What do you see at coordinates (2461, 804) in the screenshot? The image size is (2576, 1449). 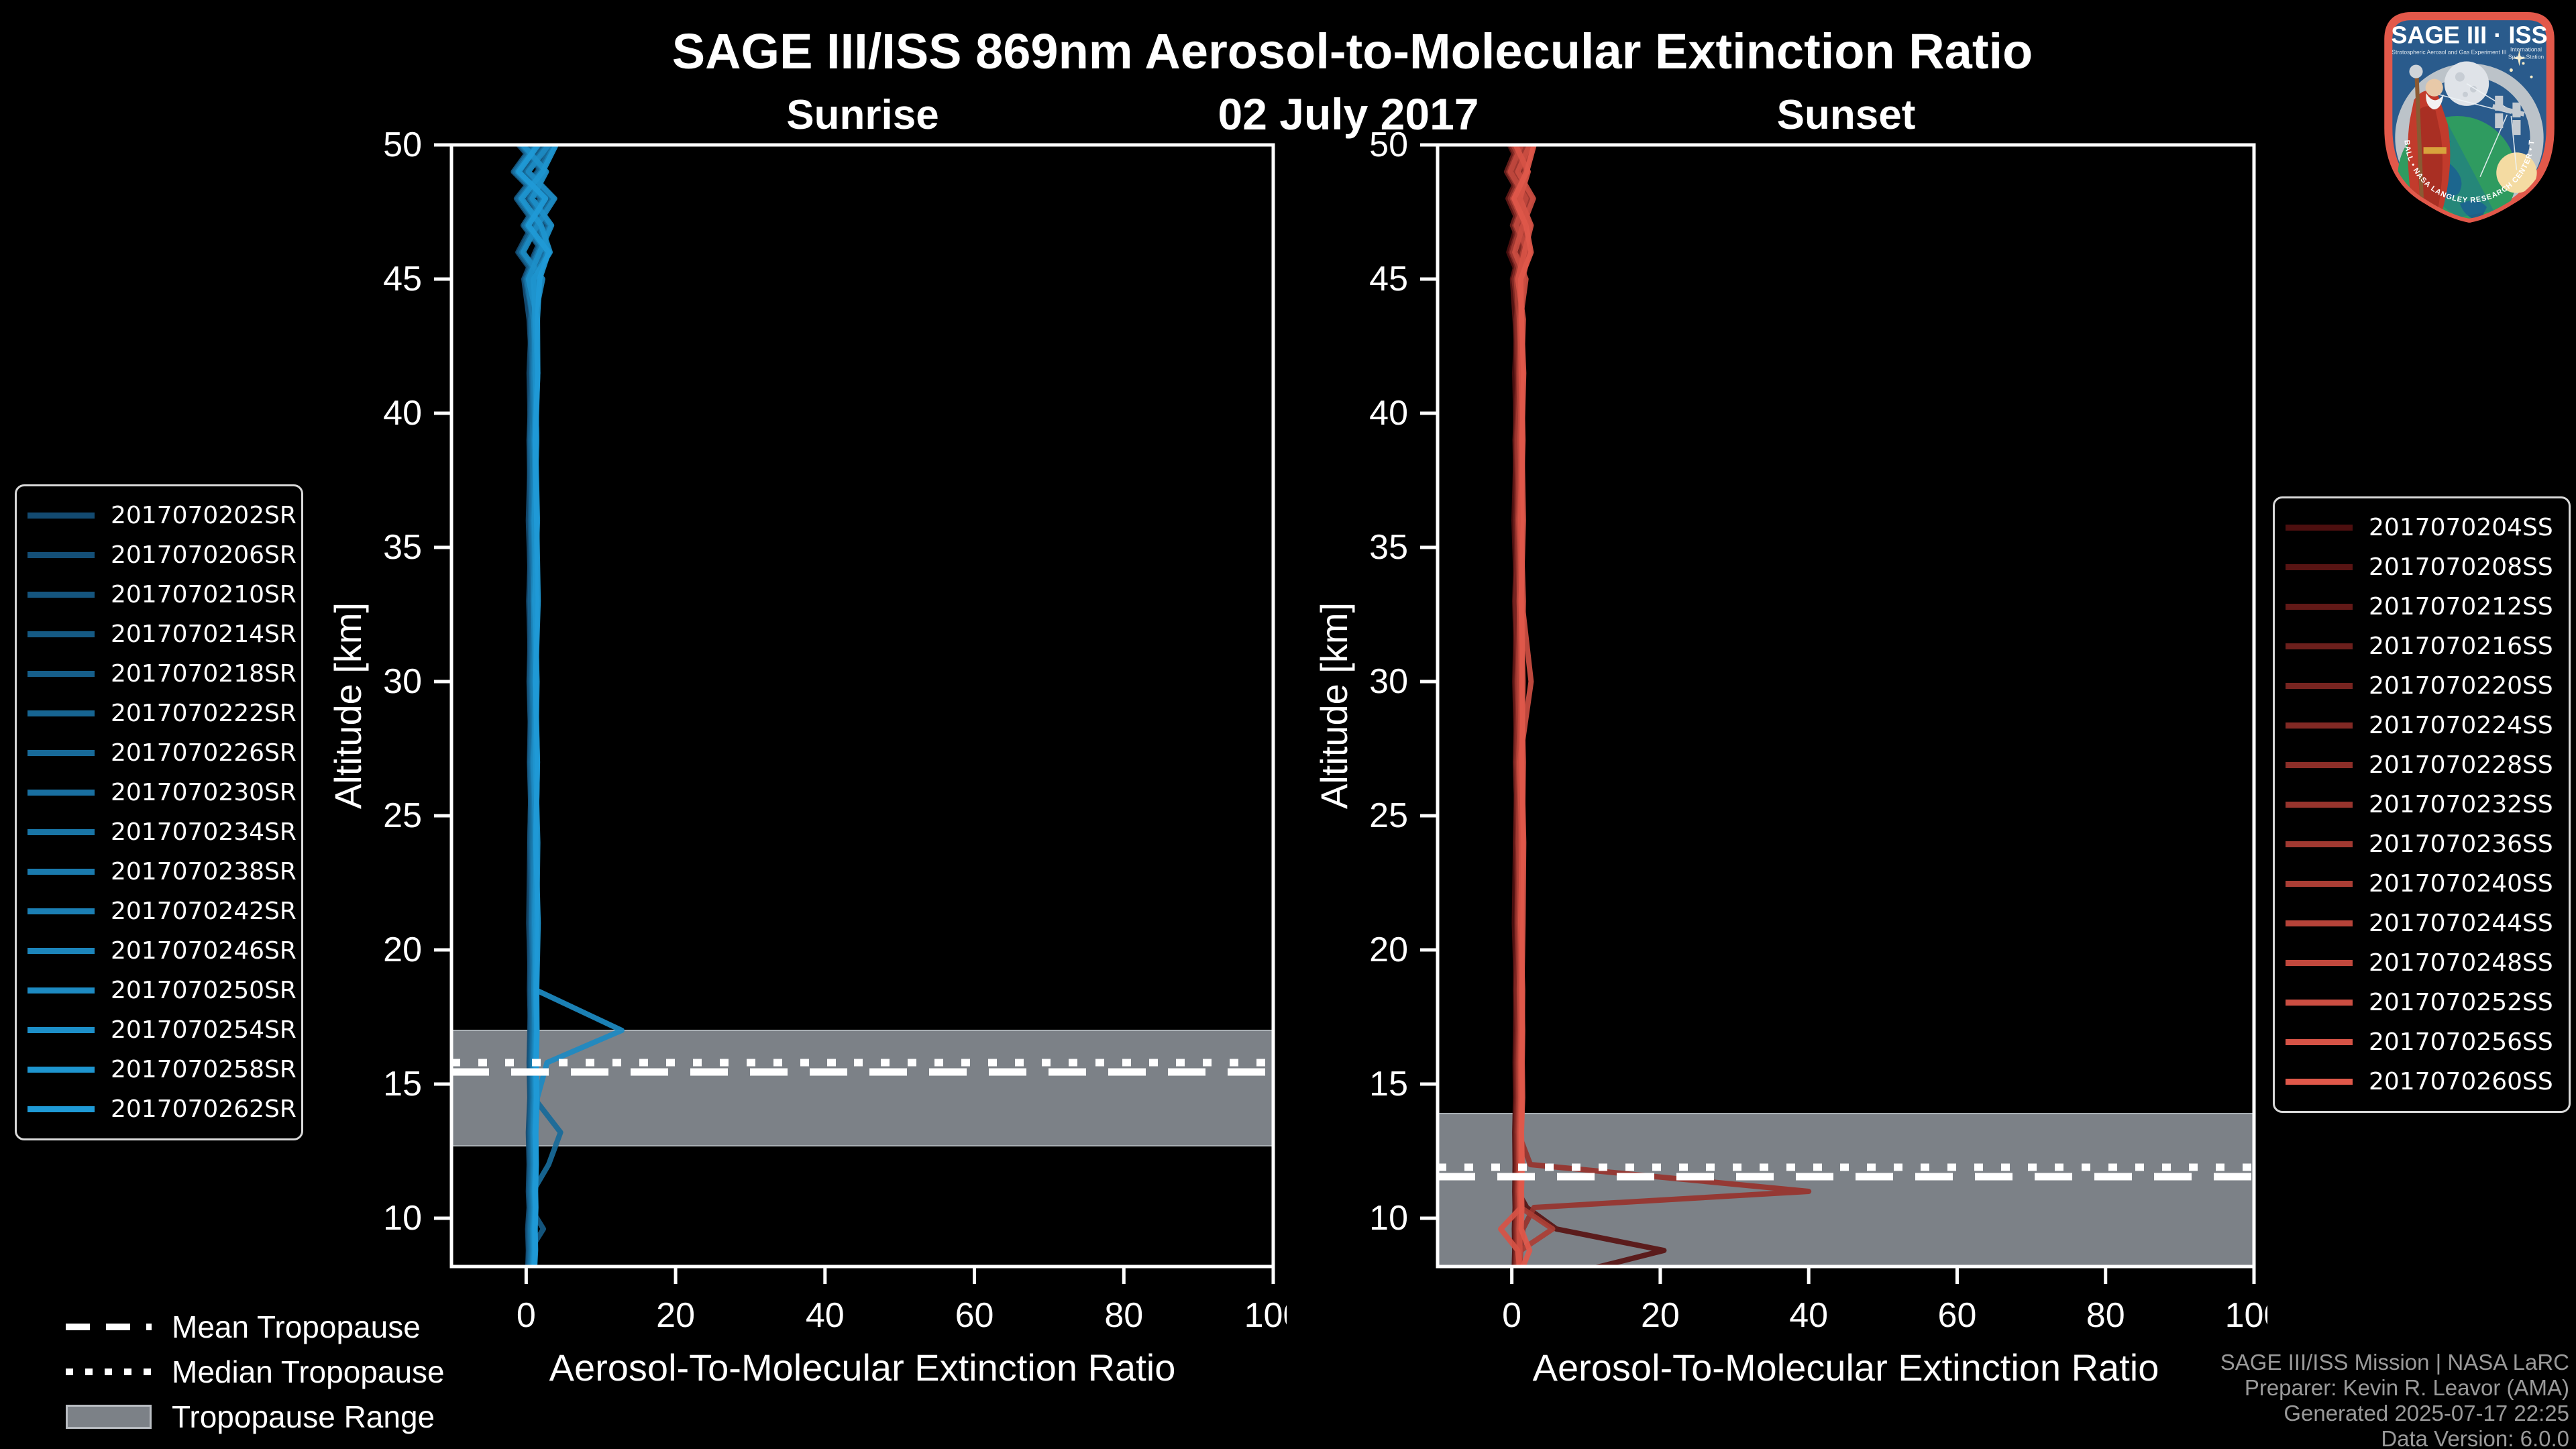 I see `legend-label: 2017070232SS` at bounding box center [2461, 804].